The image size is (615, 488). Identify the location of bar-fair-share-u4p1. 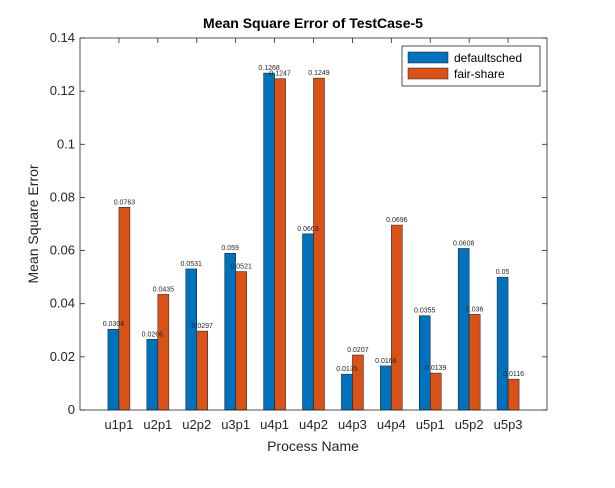
(280, 244).